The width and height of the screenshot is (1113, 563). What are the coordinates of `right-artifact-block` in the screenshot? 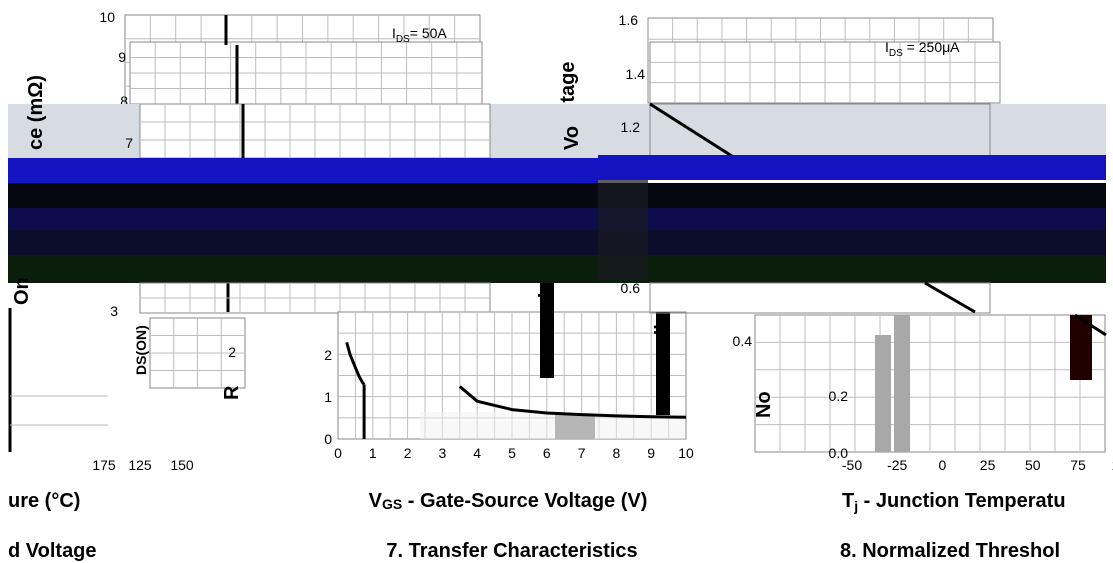 It's located at (1081, 347).